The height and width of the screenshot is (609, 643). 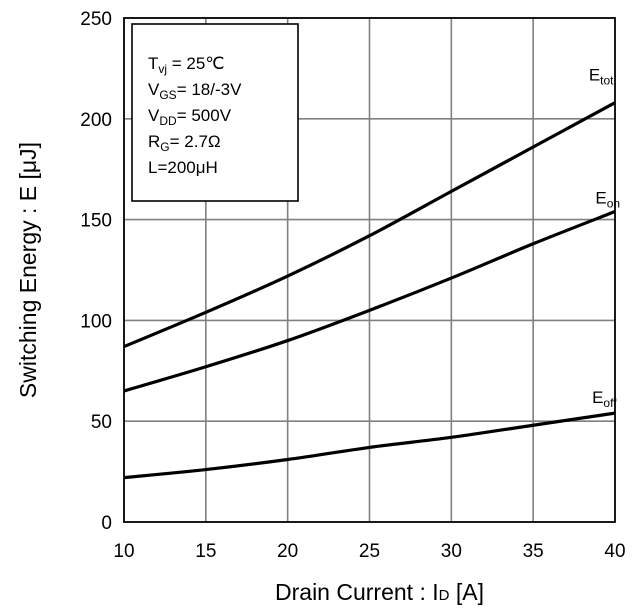 What do you see at coordinates (451, 551) in the screenshot?
I see `x-tick-label: 30` at bounding box center [451, 551].